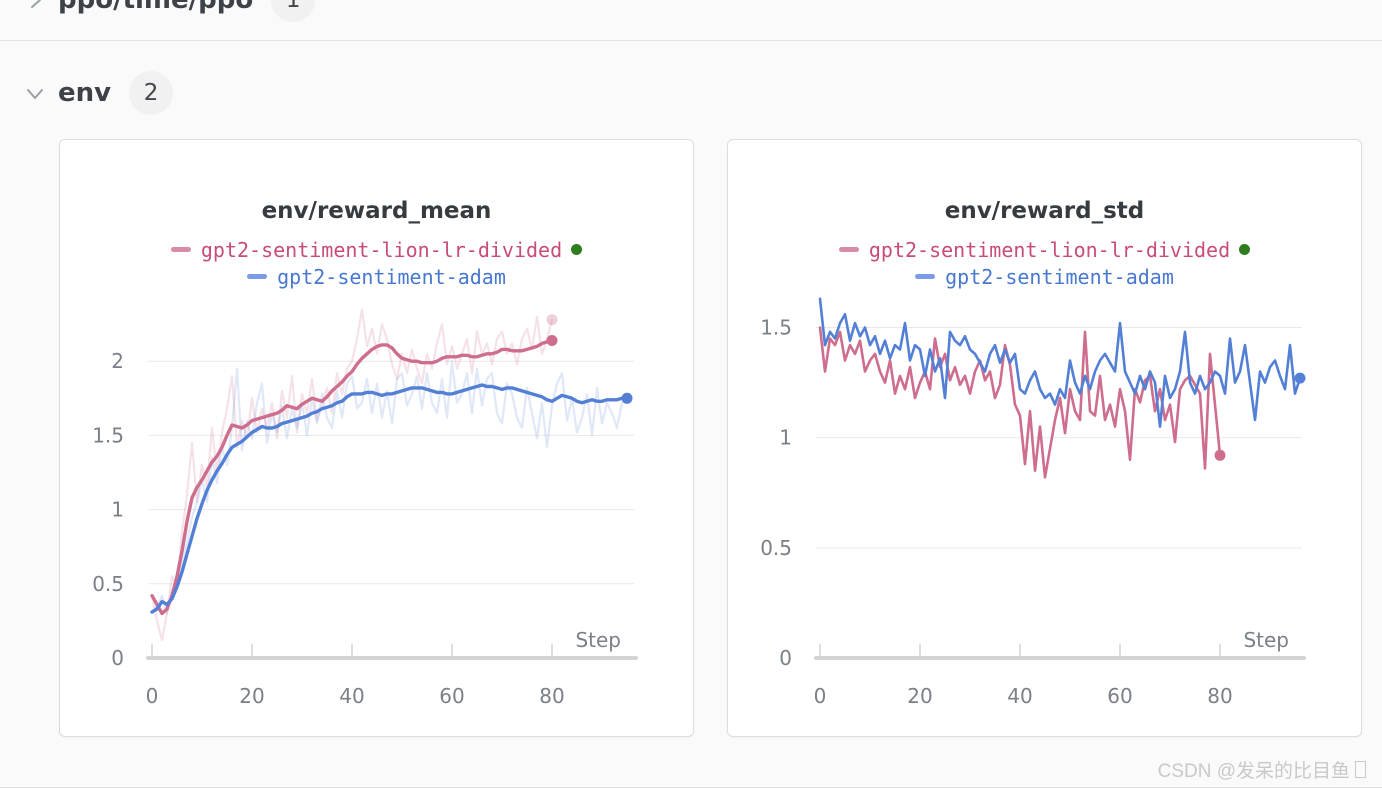 Image resolution: width=1382 pixels, height=788 pixels. What do you see at coordinates (376, 211) in the screenshot?
I see `chart-title: env/reward_mean` at bounding box center [376, 211].